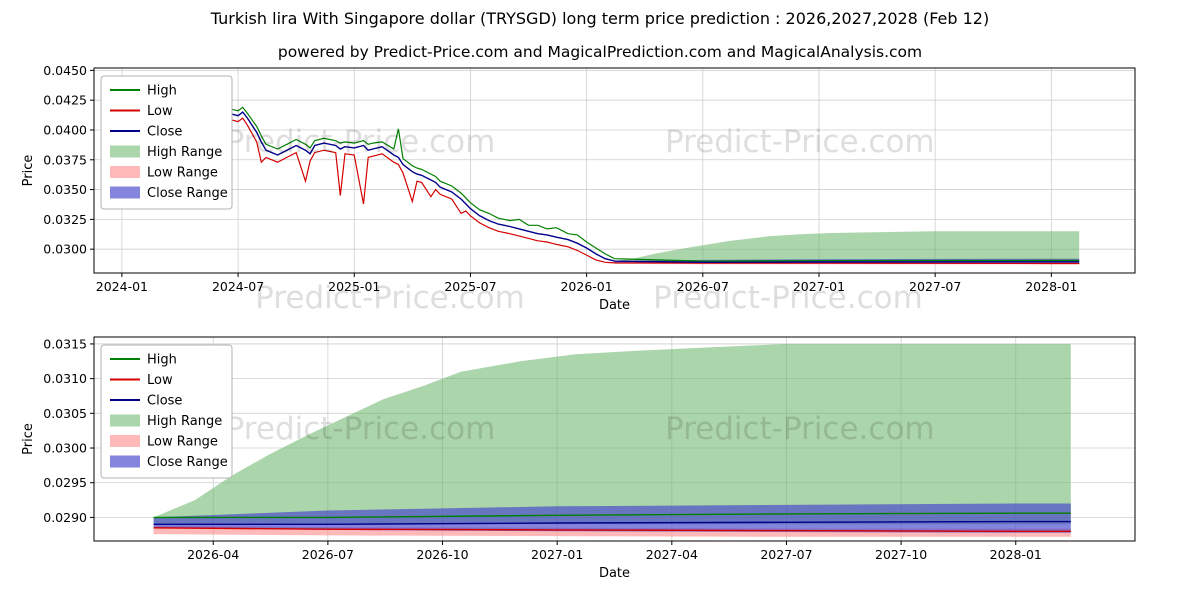  I want to click on y-tick-label: 0.0325, so click(65, 219).